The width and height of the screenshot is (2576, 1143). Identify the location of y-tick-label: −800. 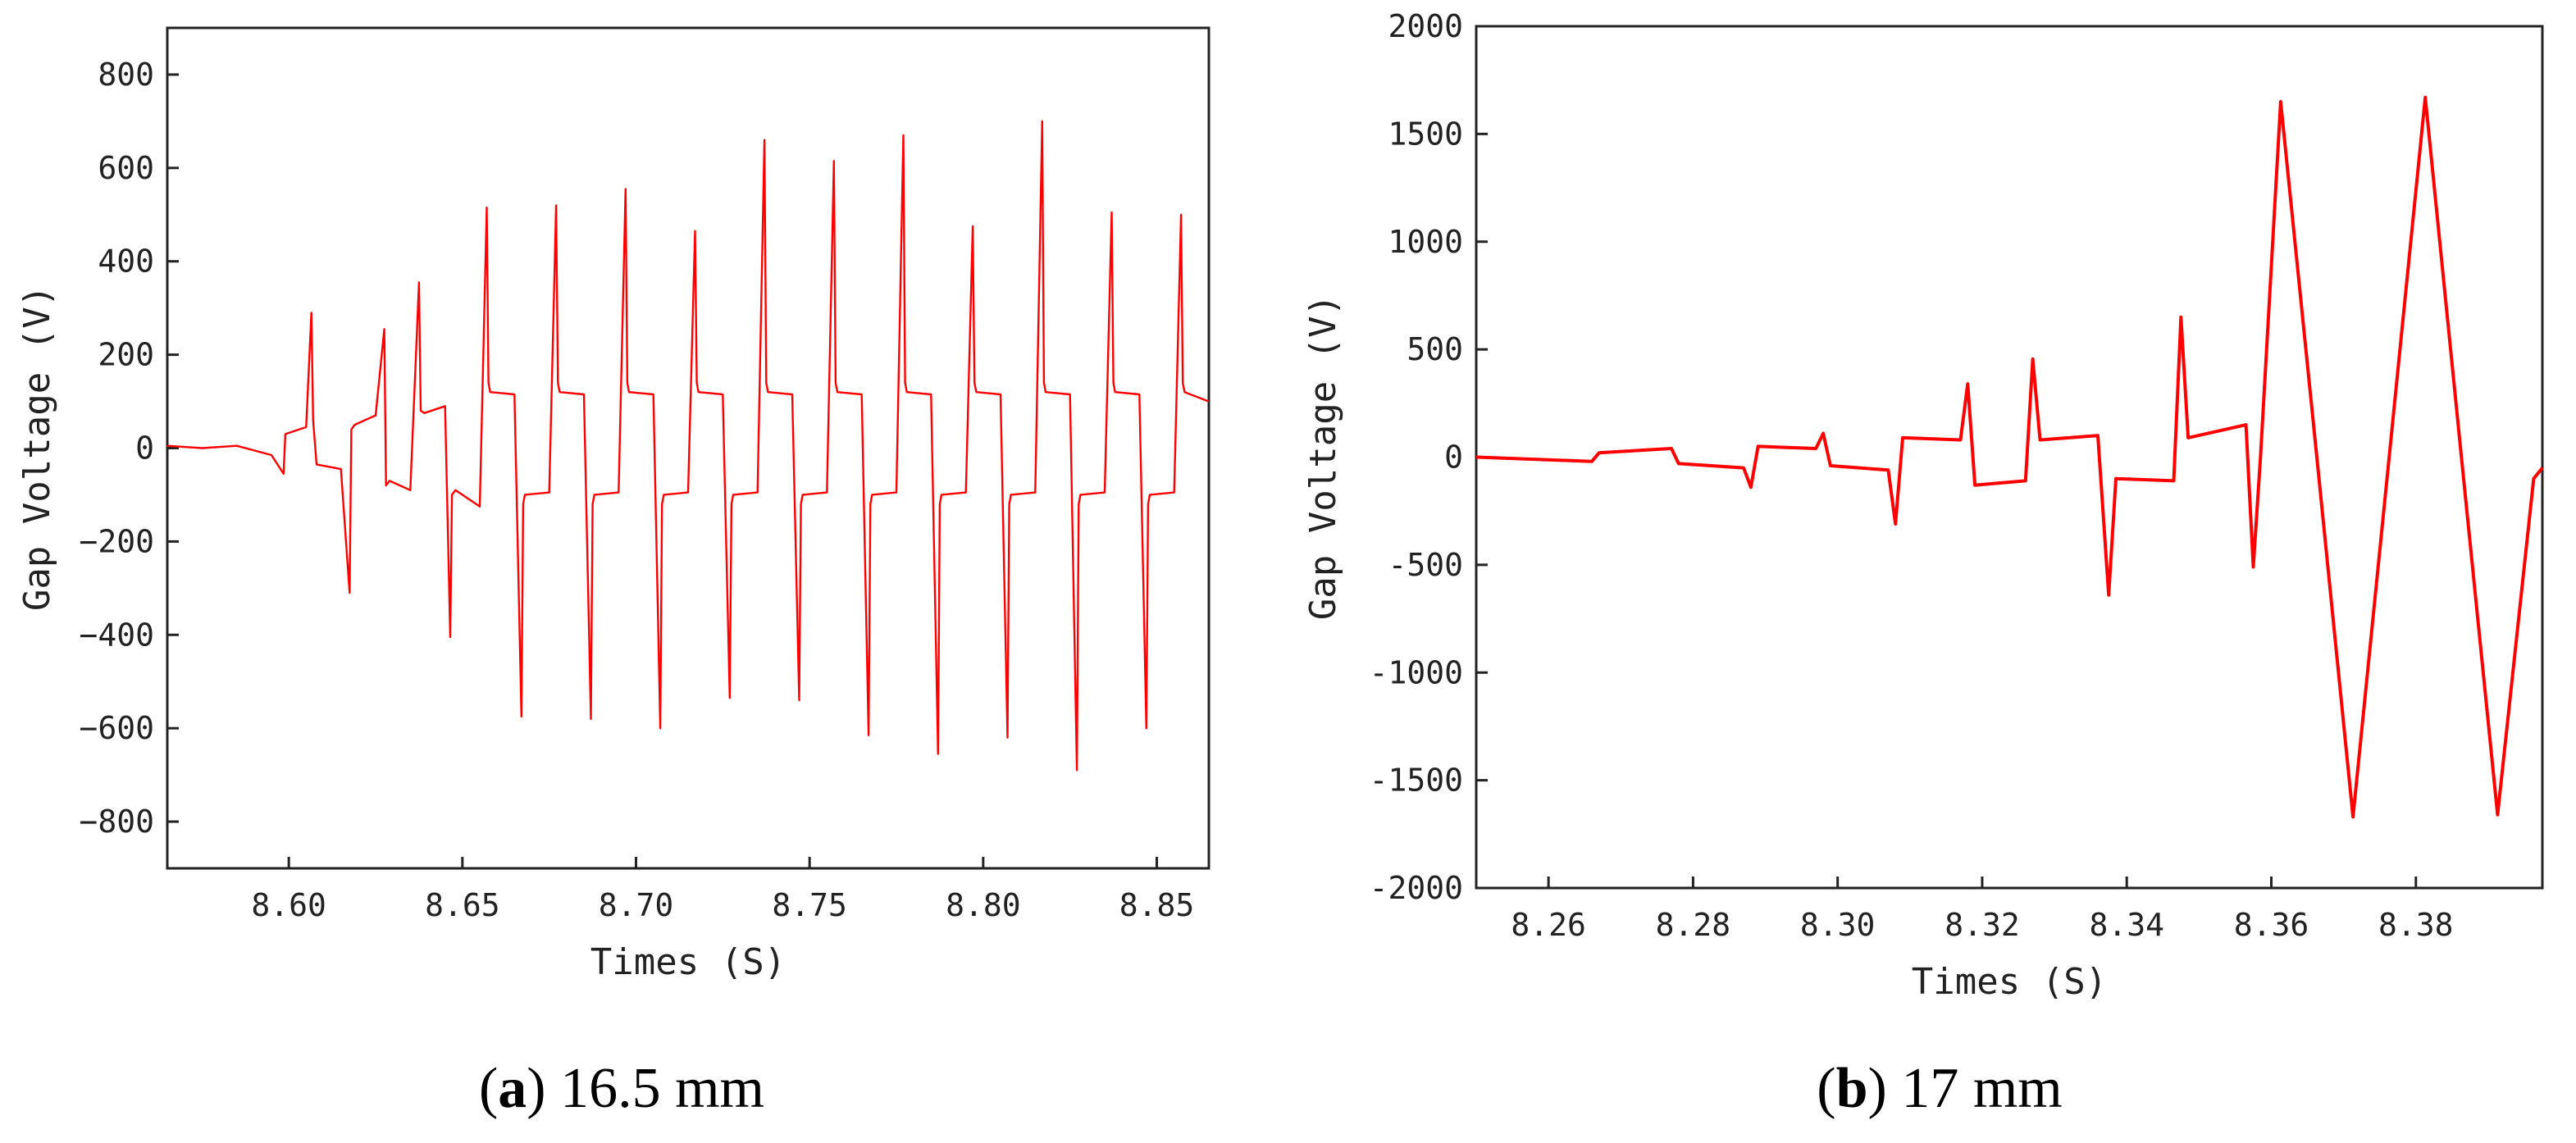
(116, 822).